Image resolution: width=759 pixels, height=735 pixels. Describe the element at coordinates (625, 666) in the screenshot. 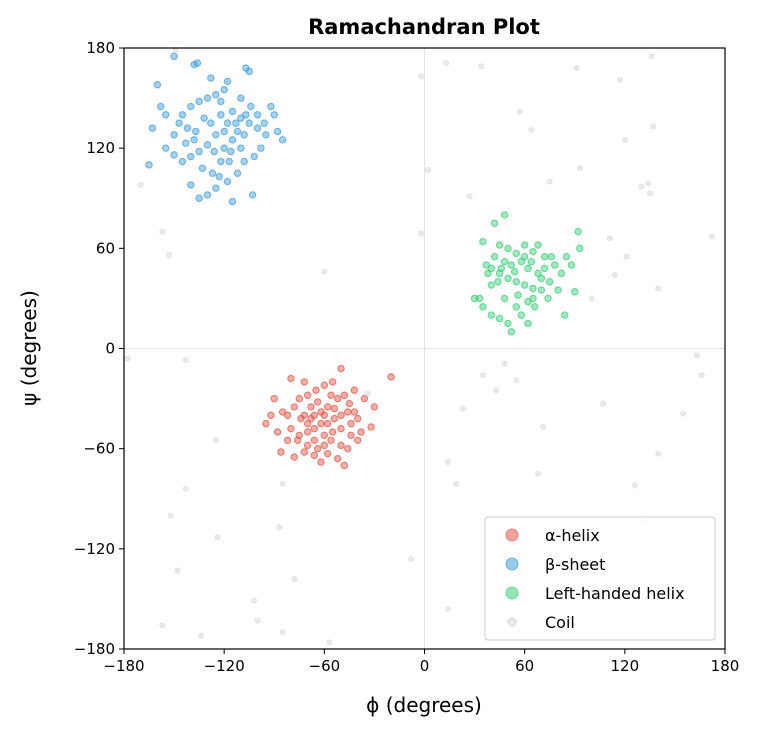

I see `x-tick-label: 120` at that location.